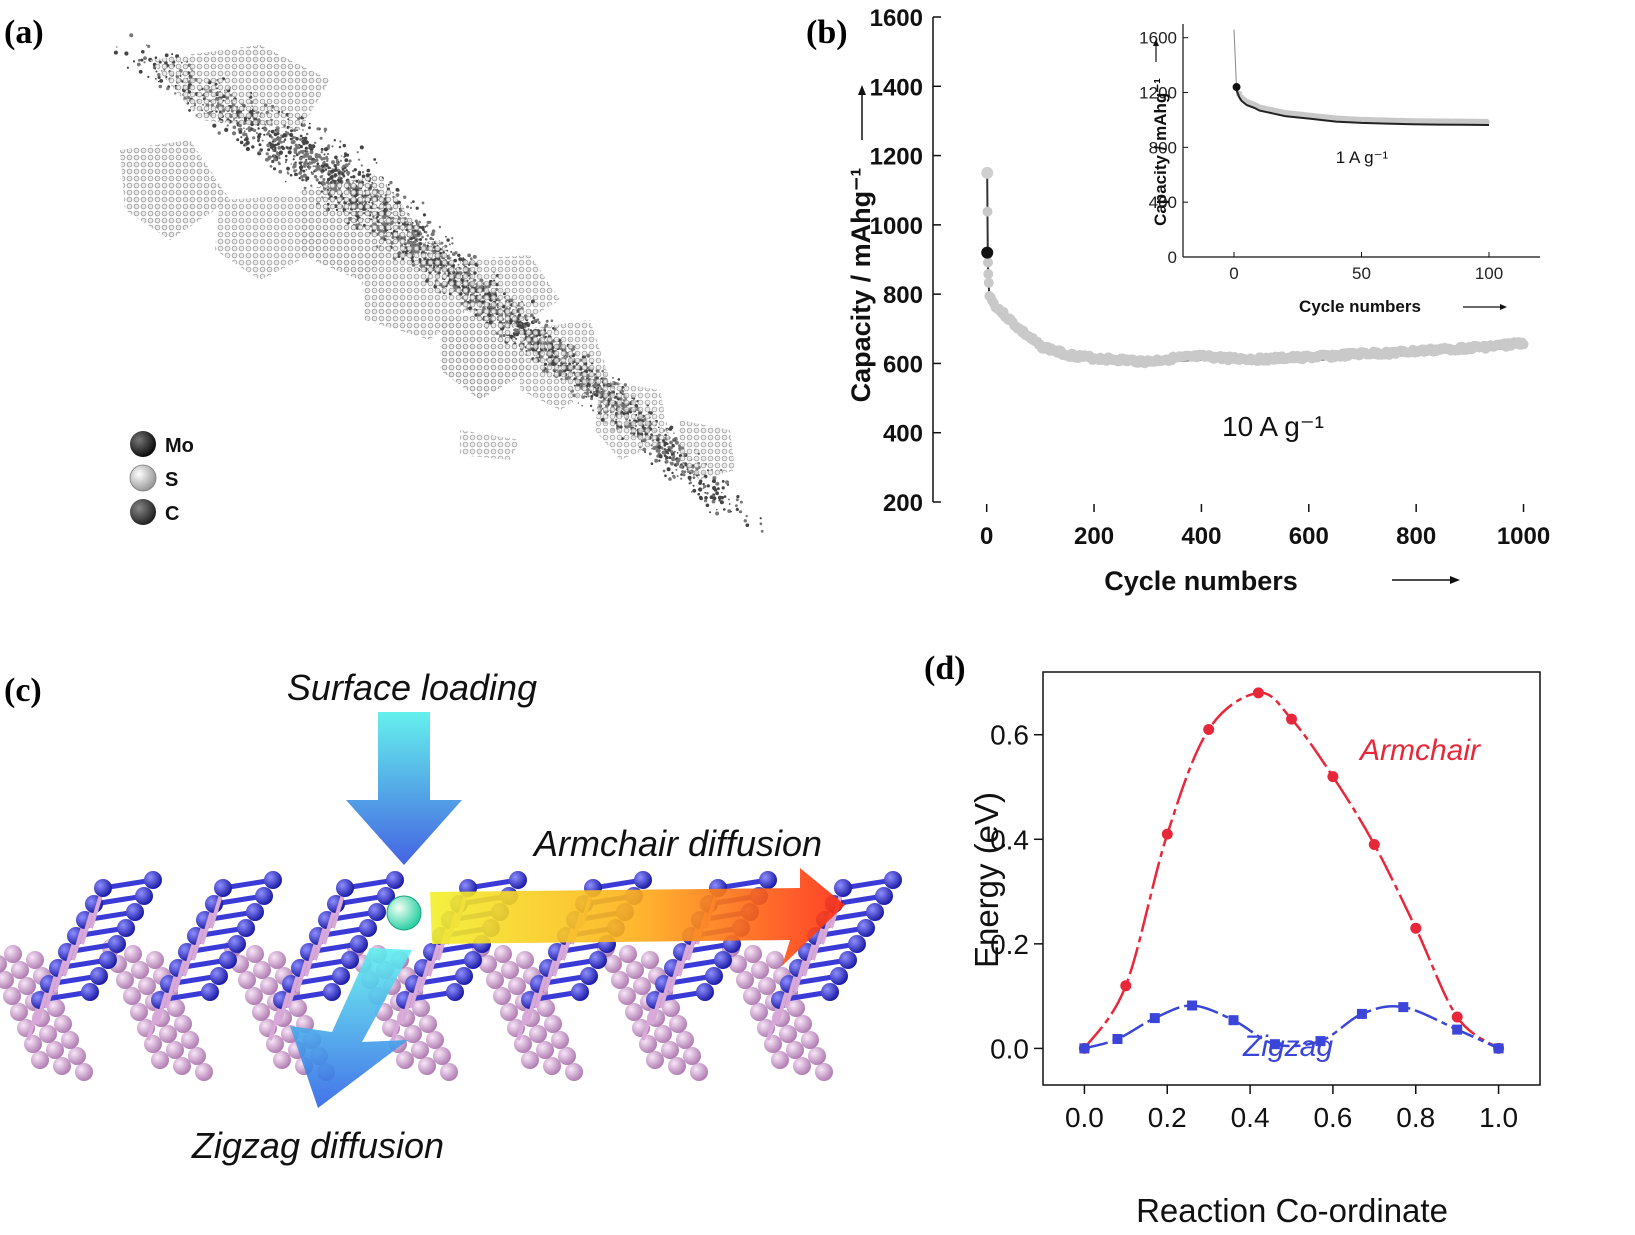 Image resolution: width=1635 pixels, height=1235 pixels. What do you see at coordinates (1009, 1048) in the screenshot?
I see `d-ytick-label: 0.0` at bounding box center [1009, 1048].